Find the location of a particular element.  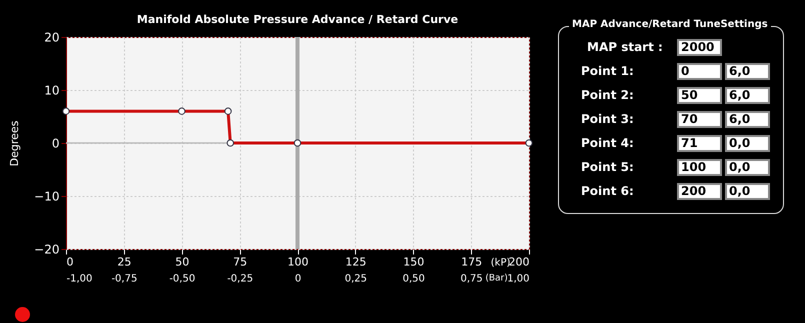

x2-axis-title: (Bar) is located at coordinates (496, 279).